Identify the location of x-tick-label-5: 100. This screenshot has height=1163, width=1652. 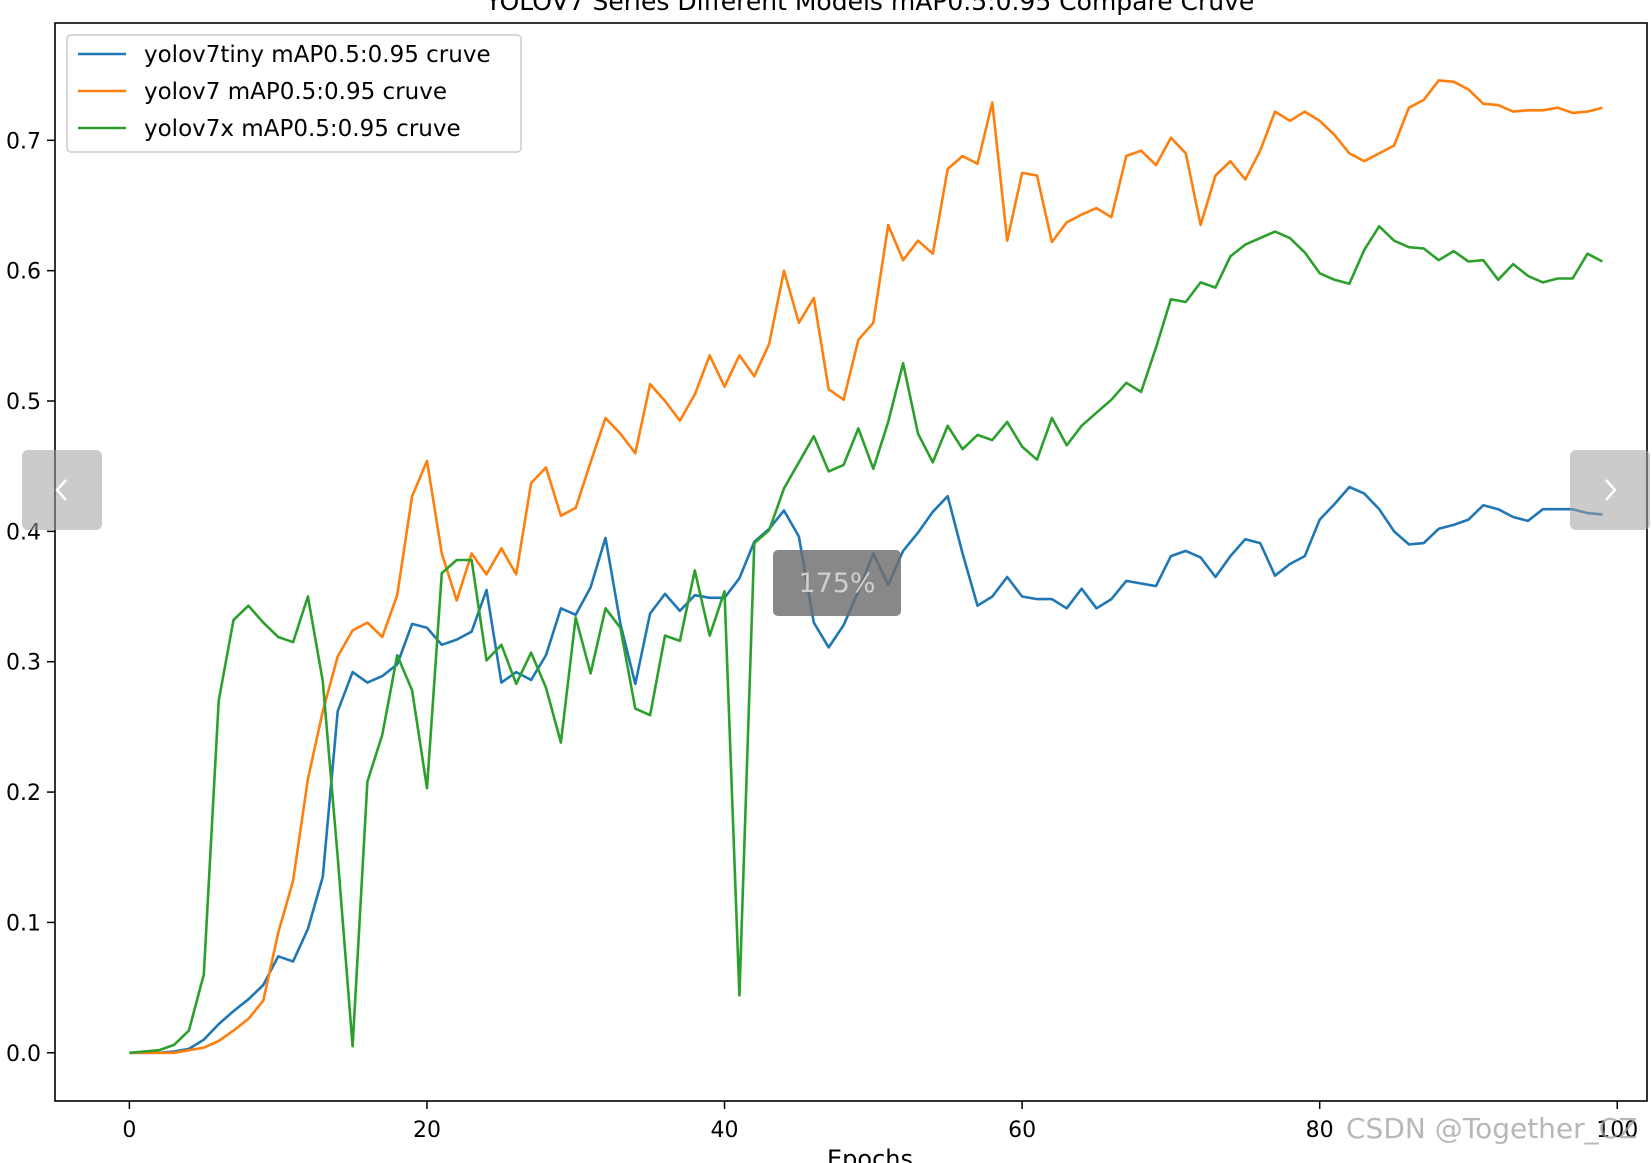
(1617, 1130).